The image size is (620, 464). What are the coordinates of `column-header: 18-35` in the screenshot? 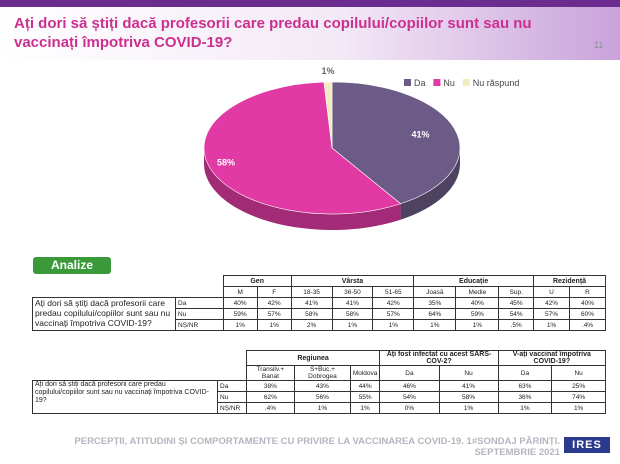 It's located at (311, 292).